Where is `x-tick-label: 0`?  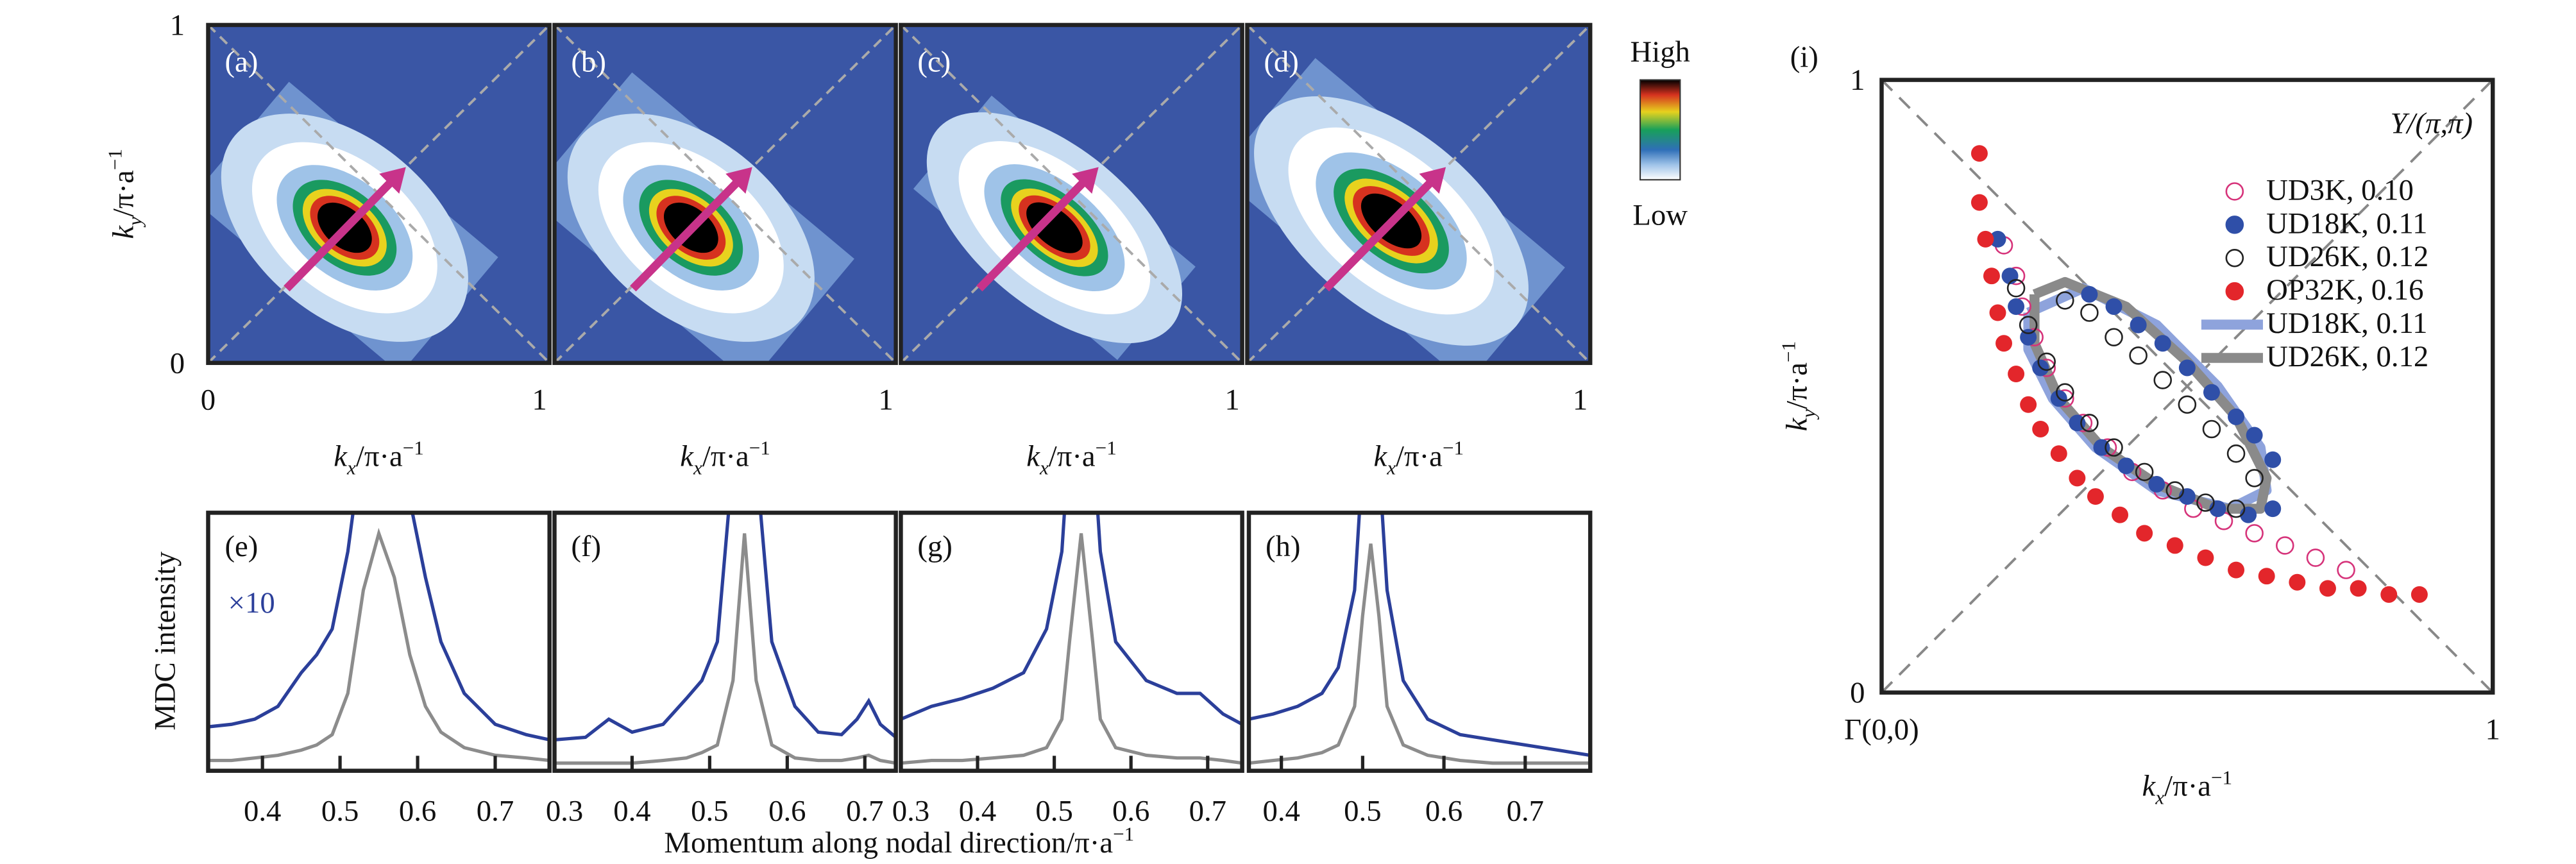
x-tick-label: 0 is located at coordinates (208, 399).